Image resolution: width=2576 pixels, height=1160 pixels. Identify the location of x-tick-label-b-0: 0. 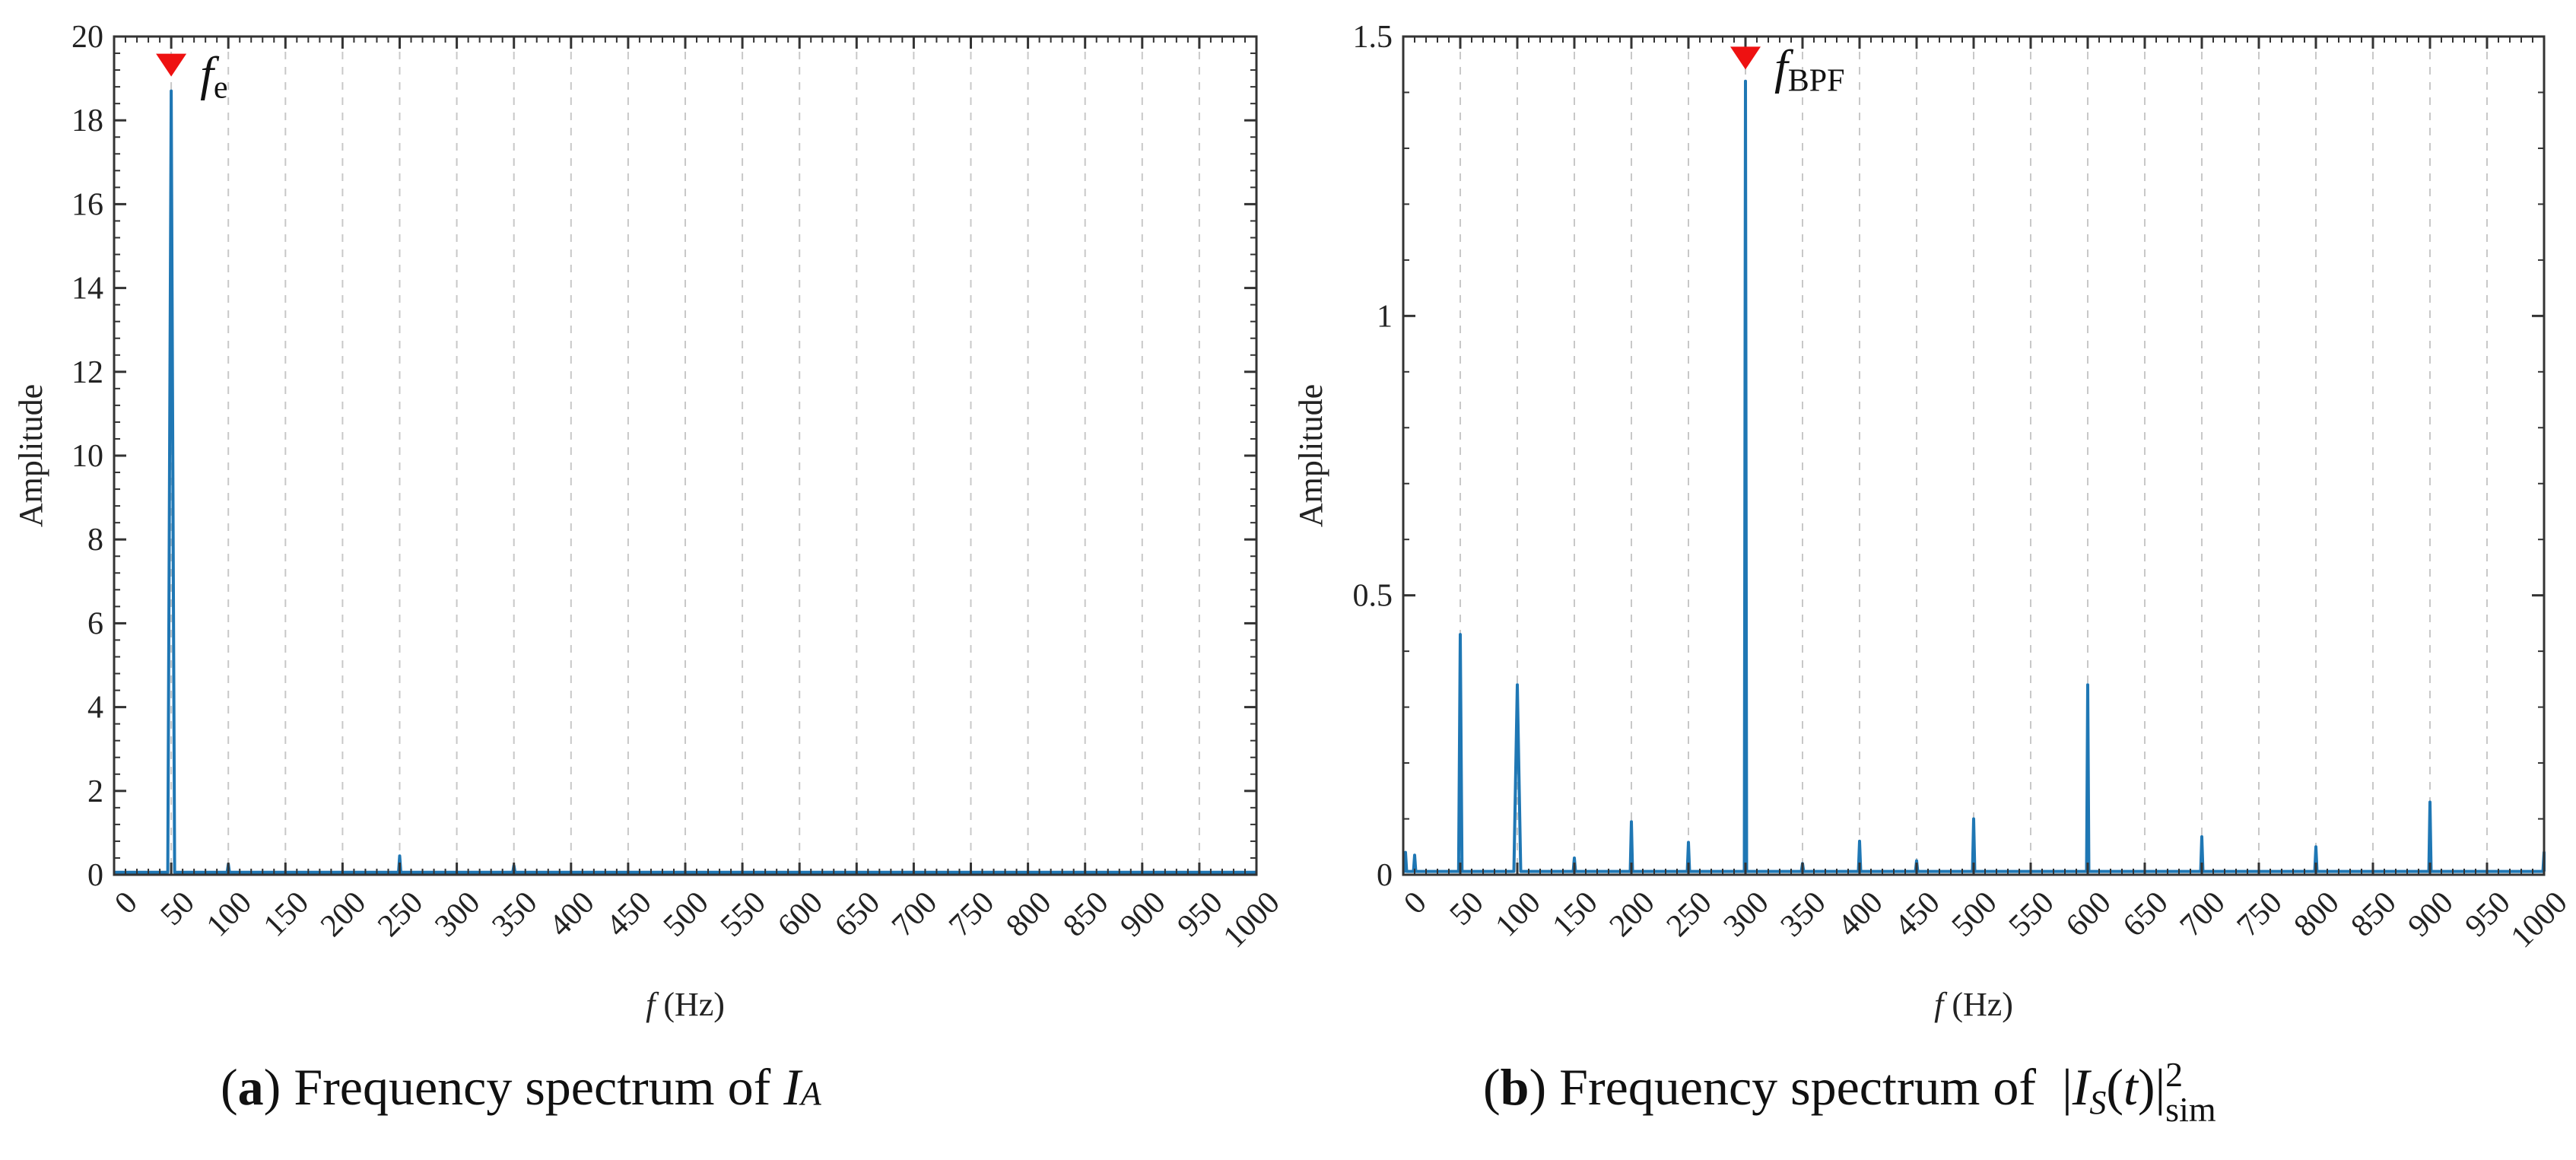
(1415, 902).